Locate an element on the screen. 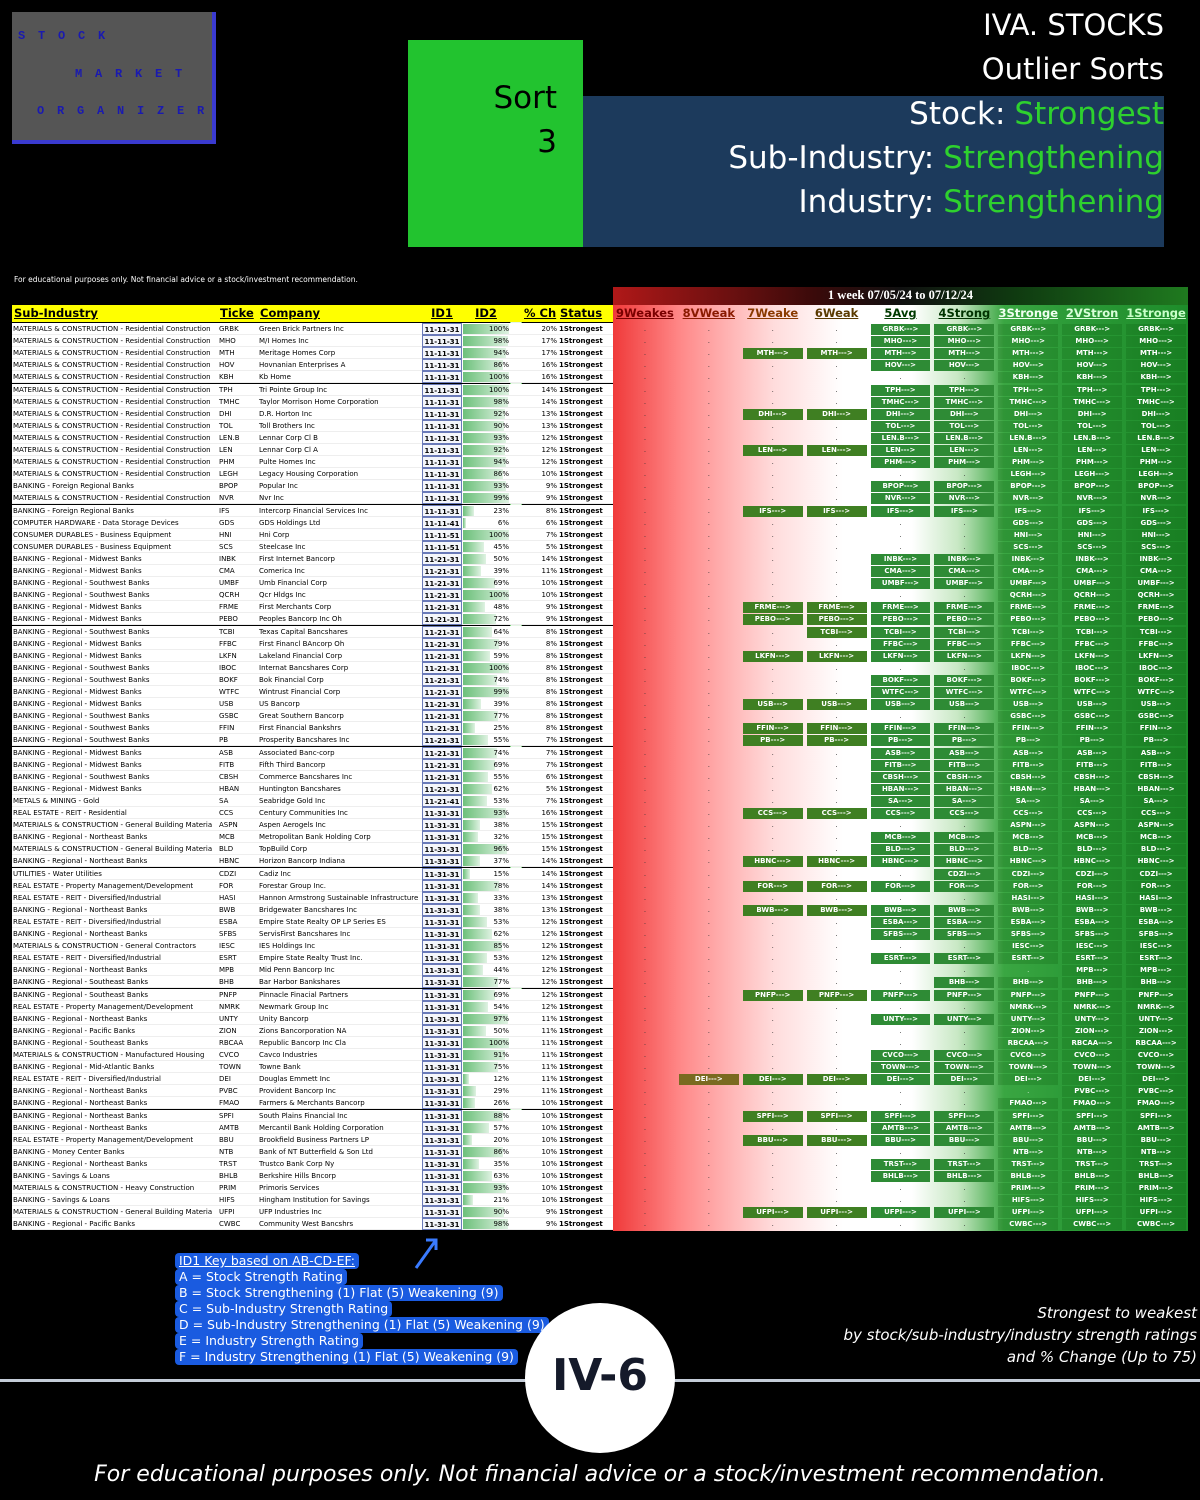 The height and width of the screenshot is (1500, 1200). column-header: 8VWeak is located at coordinates (708, 313).